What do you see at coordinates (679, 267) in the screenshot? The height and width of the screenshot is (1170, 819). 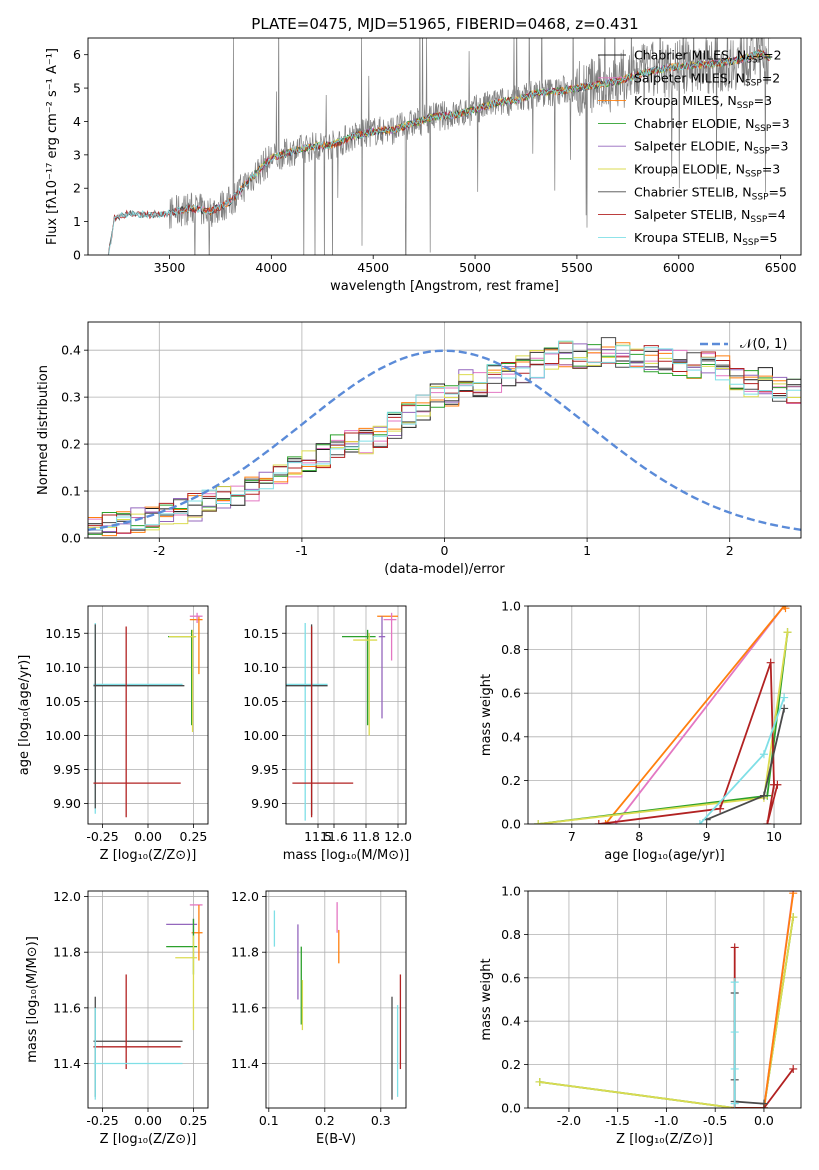 I see `x-tick-label: 6000` at bounding box center [679, 267].